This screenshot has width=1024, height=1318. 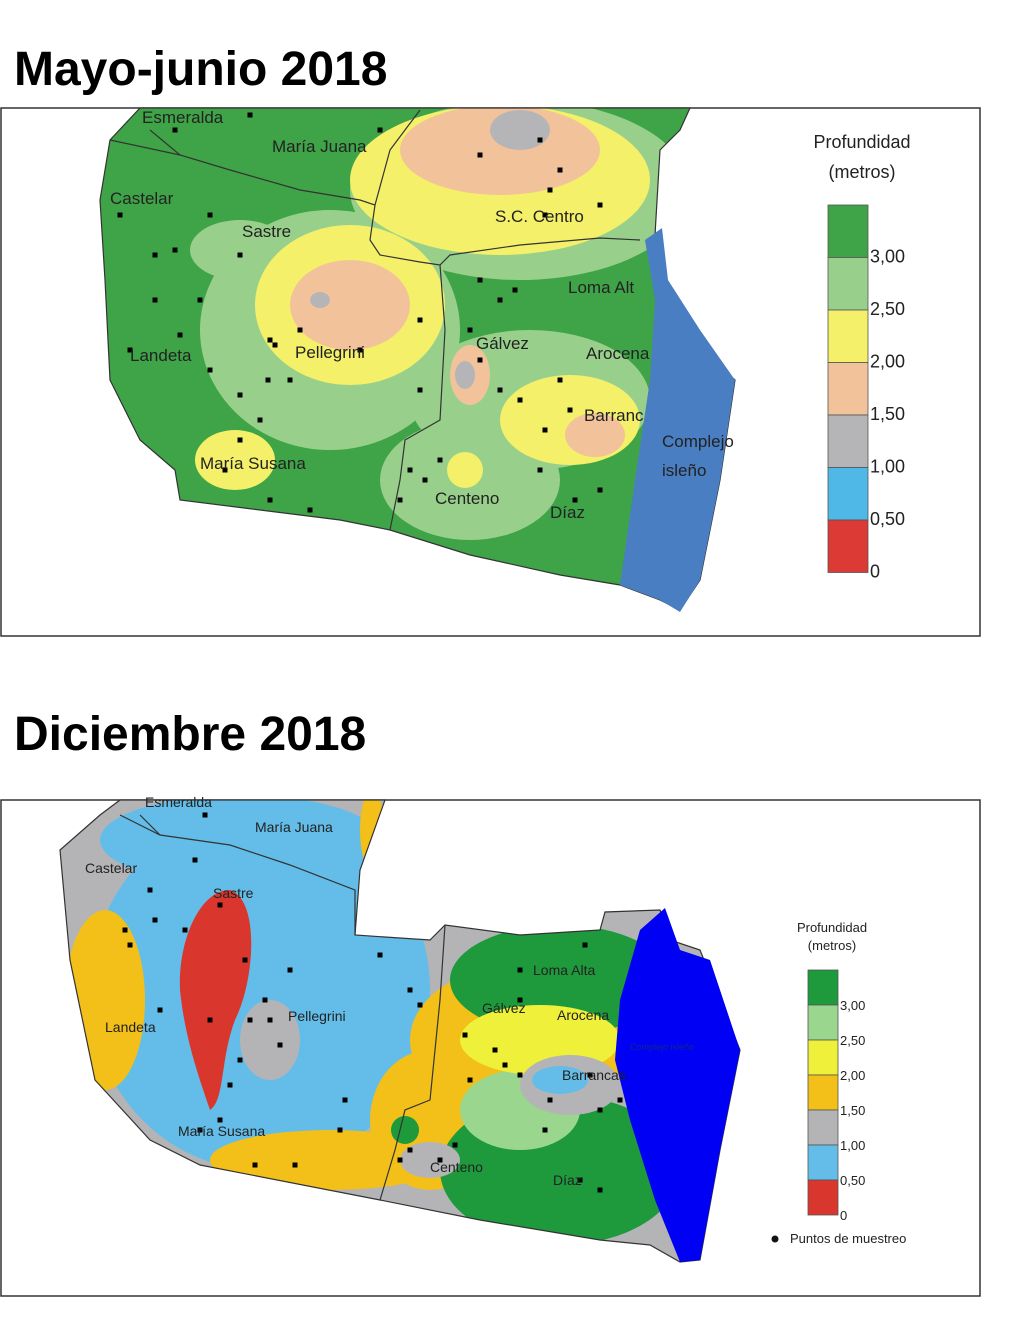 What do you see at coordinates (852, 1075) in the screenshot?
I see `legend-label: 2,00` at bounding box center [852, 1075].